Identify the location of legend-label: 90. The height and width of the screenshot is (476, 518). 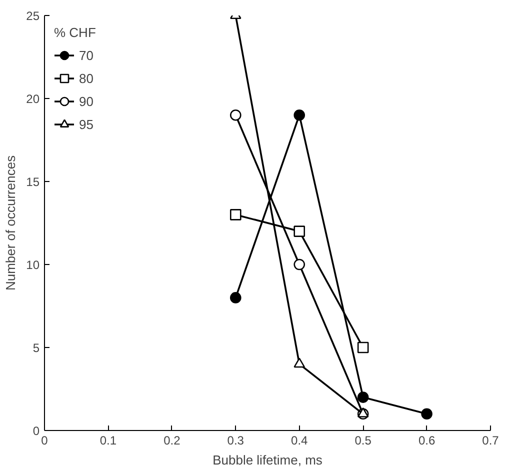
(86, 101).